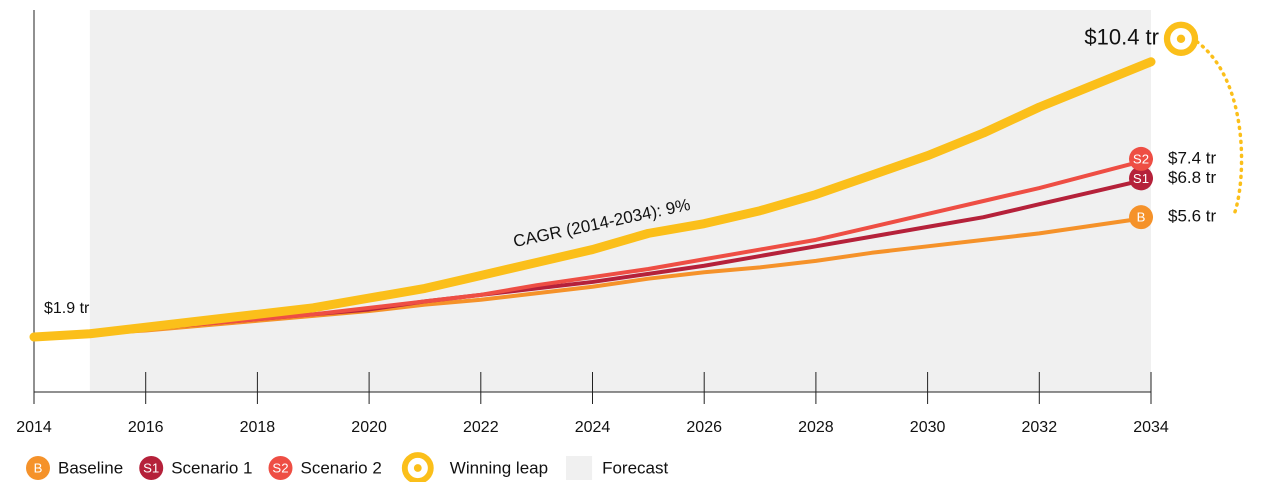 The width and height of the screenshot is (1261, 487). What do you see at coordinates (1040, 427) in the screenshot?
I see `x-tick-label: 2032` at bounding box center [1040, 427].